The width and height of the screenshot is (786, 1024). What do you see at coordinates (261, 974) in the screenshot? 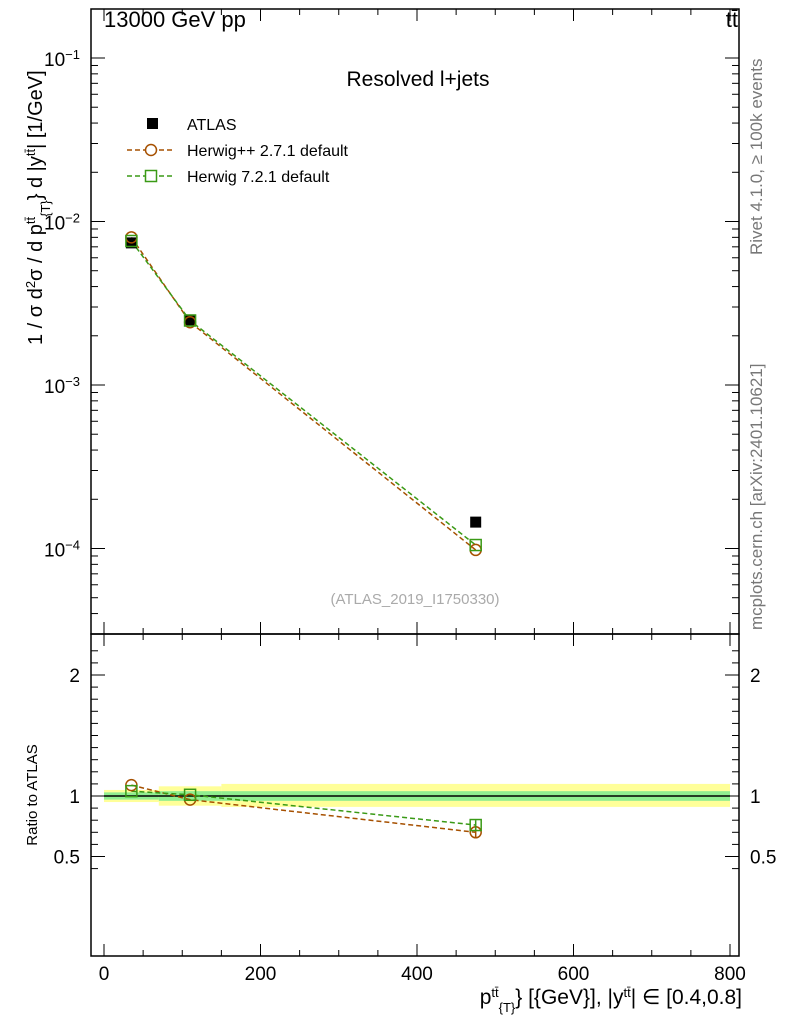
I see `x-tick-label: 200` at bounding box center [261, 974].